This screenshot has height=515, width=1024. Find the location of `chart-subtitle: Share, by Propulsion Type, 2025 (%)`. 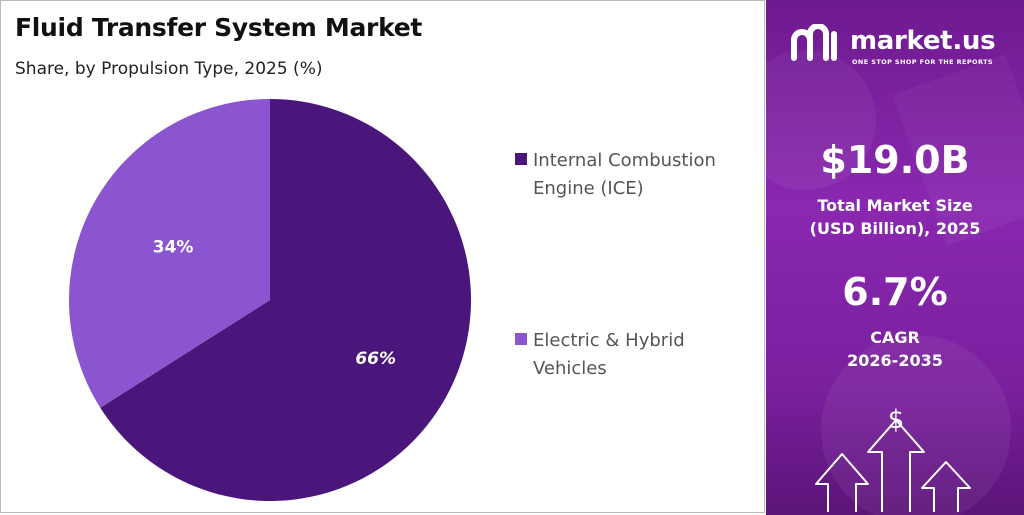

chart-subtitle: Share, by Propulsion Type, 2025 (%) is located at coordinates (169, 69).